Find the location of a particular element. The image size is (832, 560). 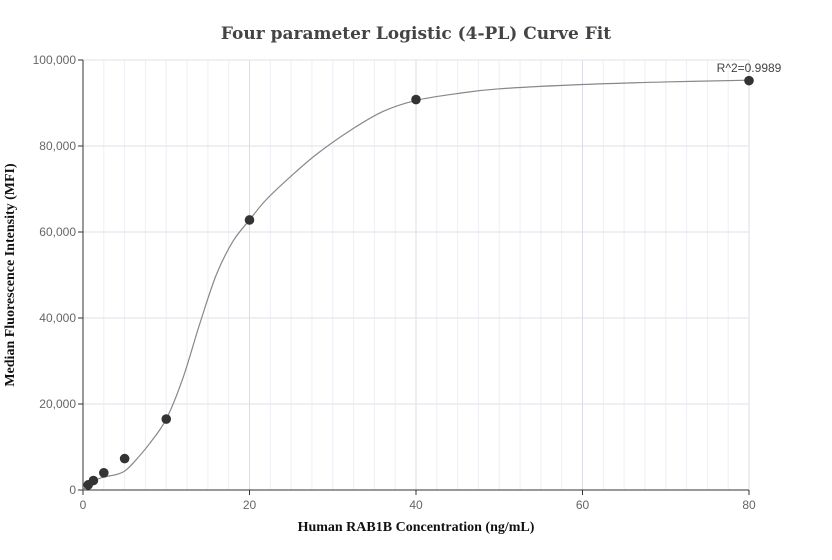

x-tick-label: 80 is located at coordinates (749, 505).